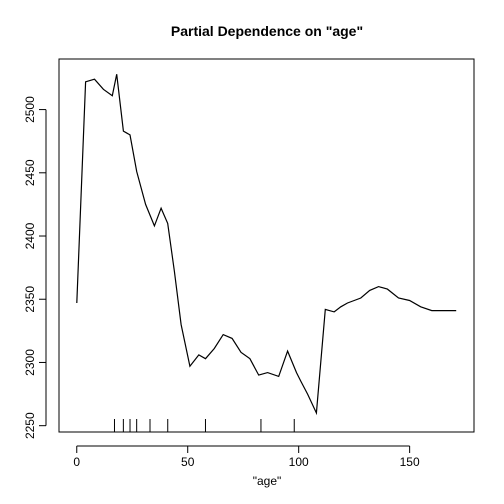  I want to click on x-tick-label: 150, so click(410, 462).